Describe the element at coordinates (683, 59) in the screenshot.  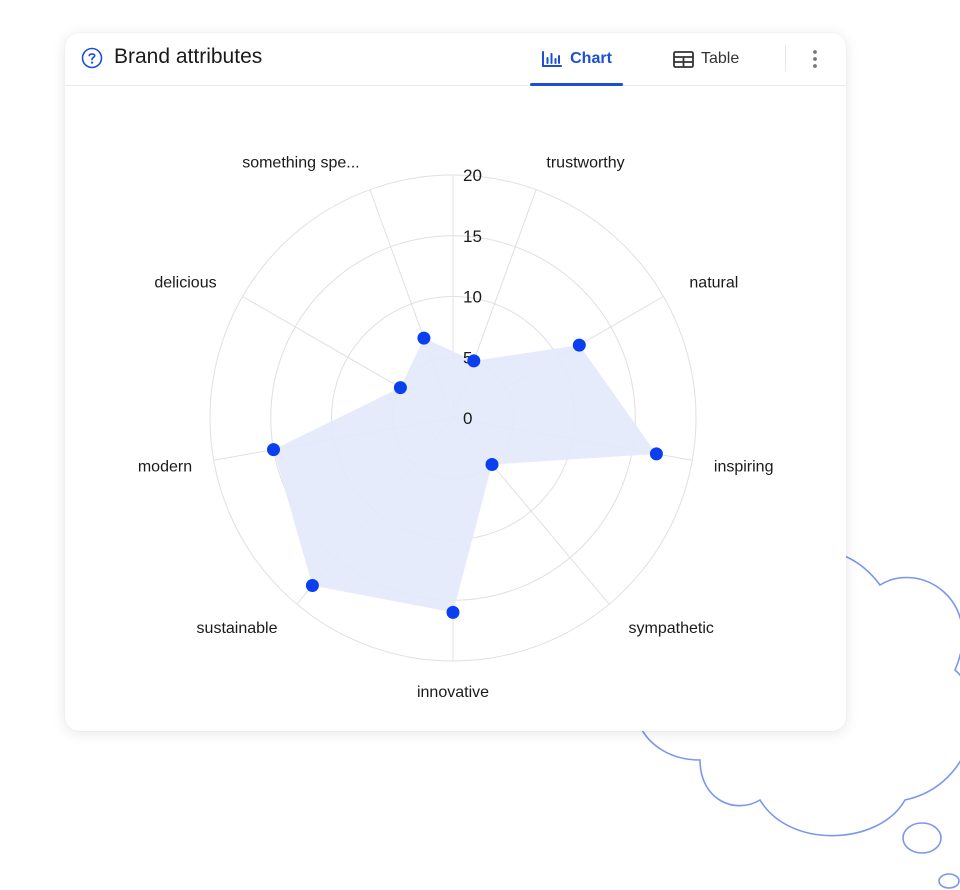
I see `table-icon` at that location.